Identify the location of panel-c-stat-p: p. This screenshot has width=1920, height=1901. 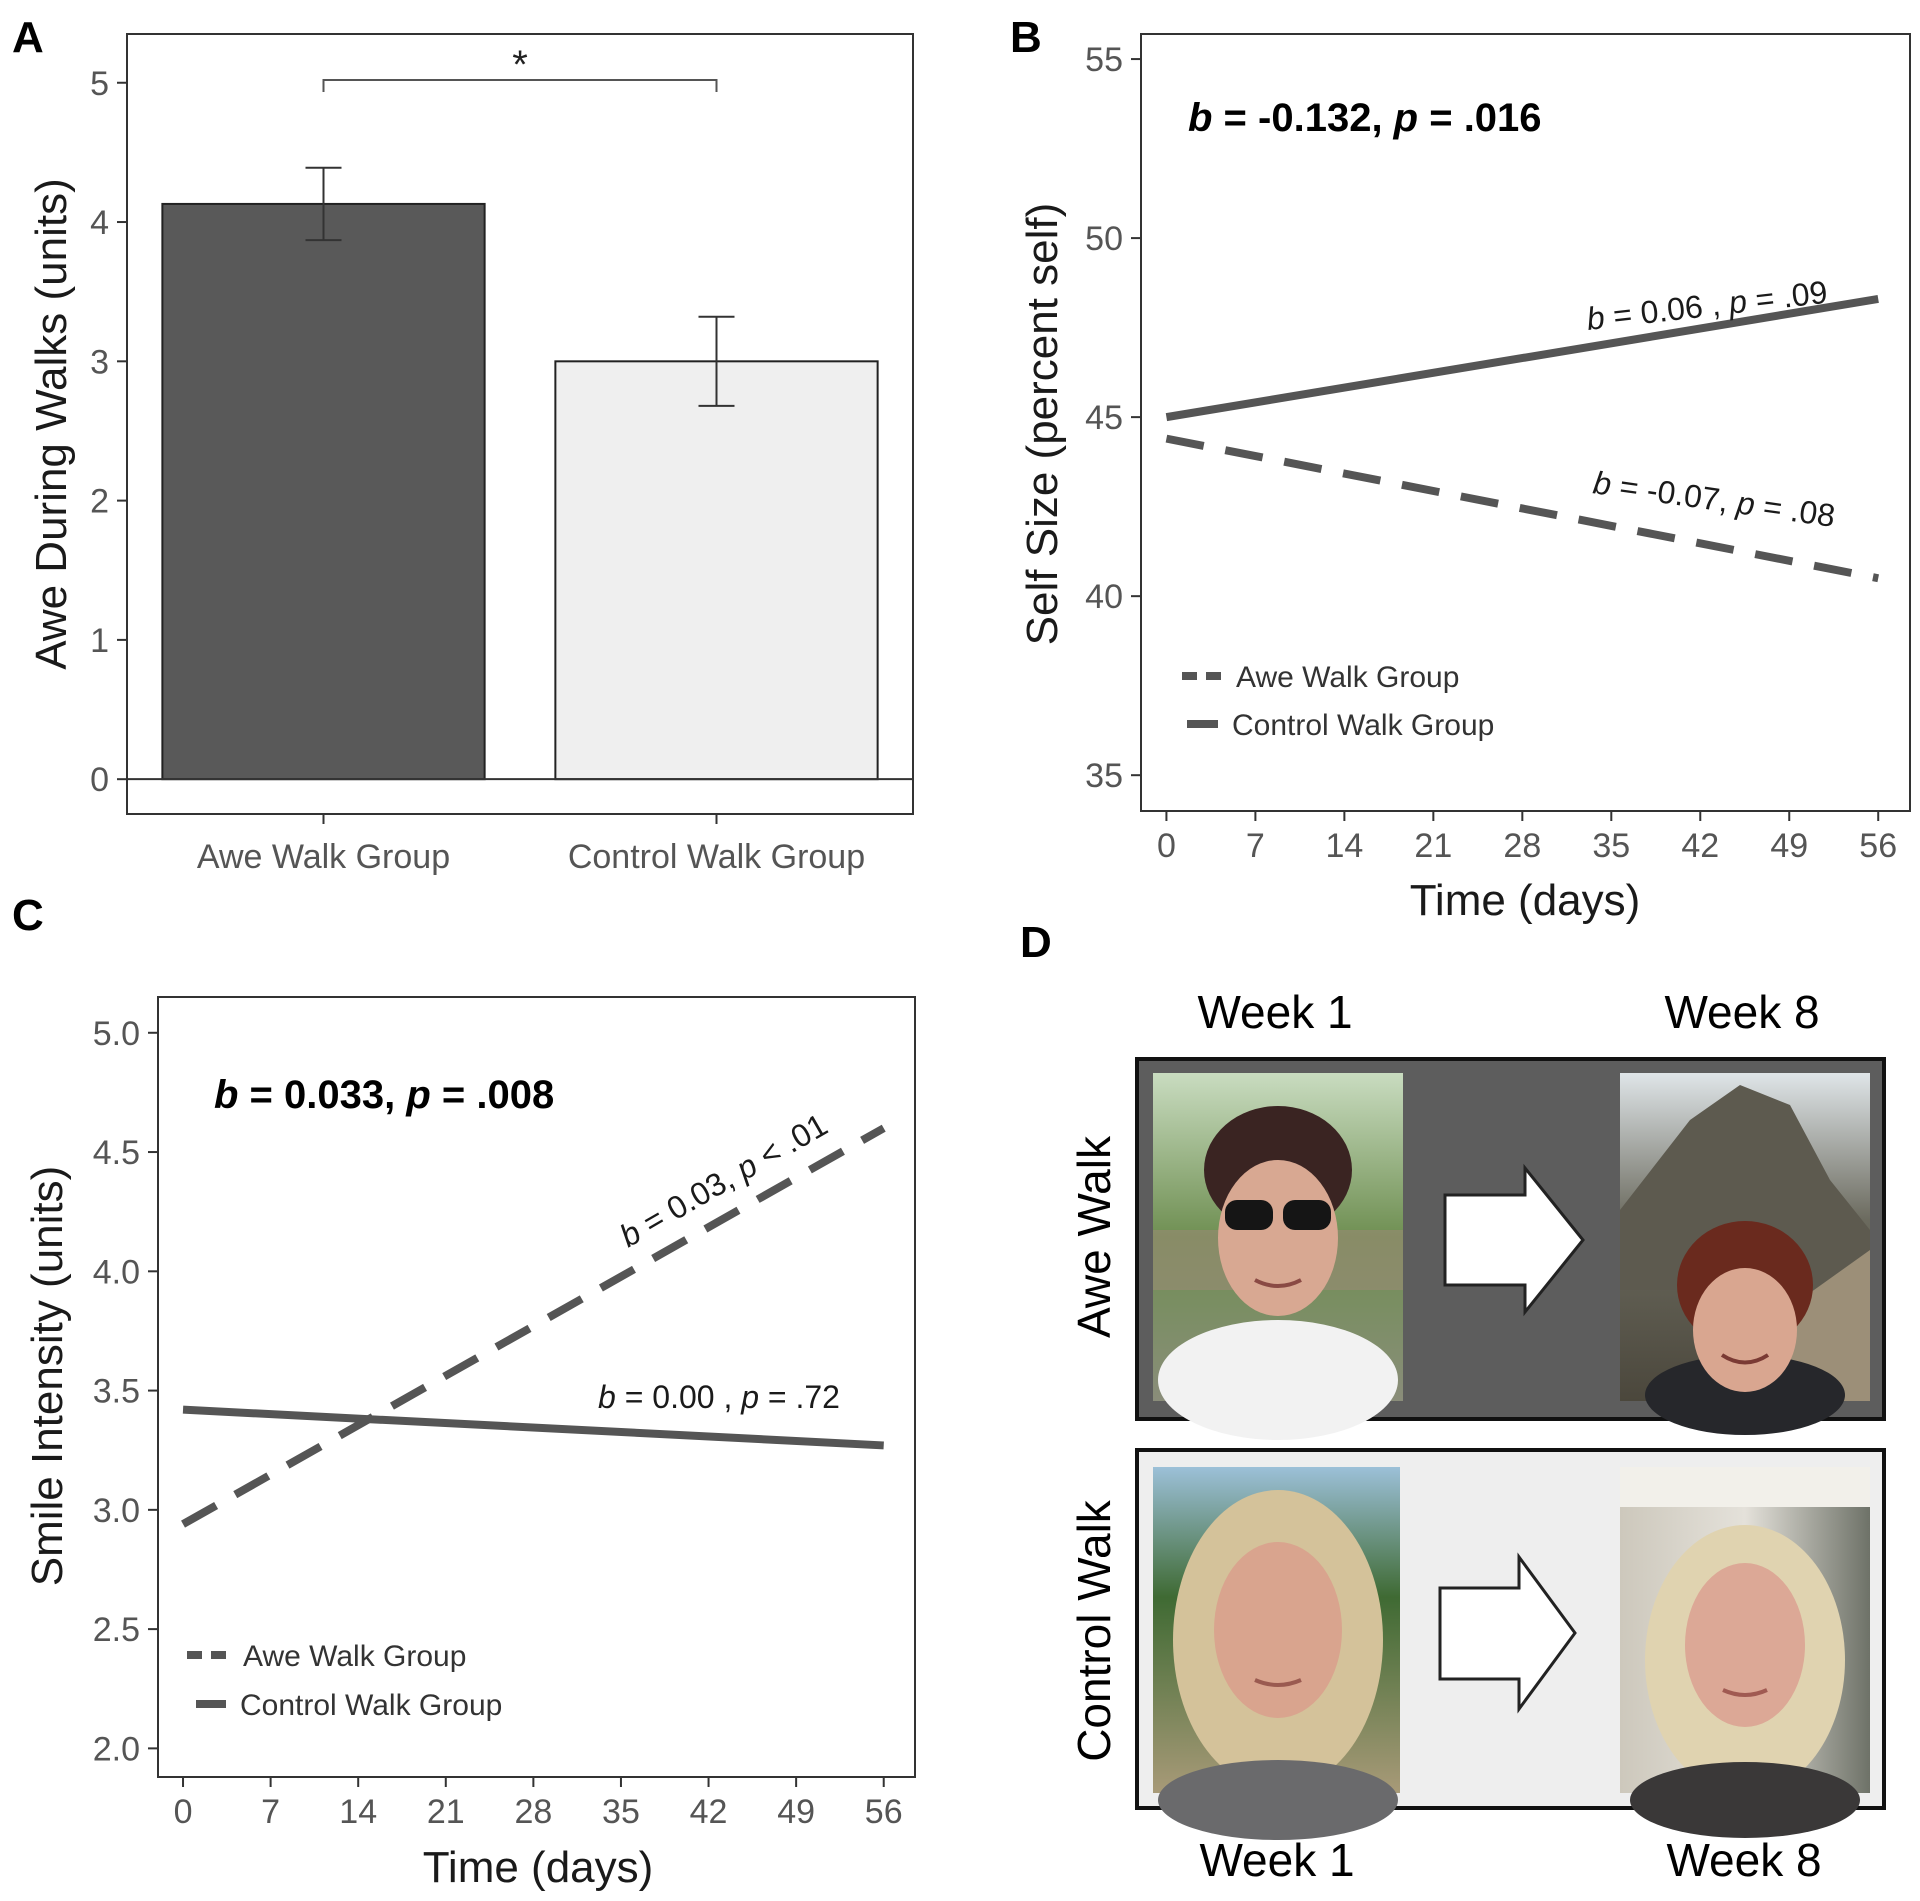
(417, 1095).